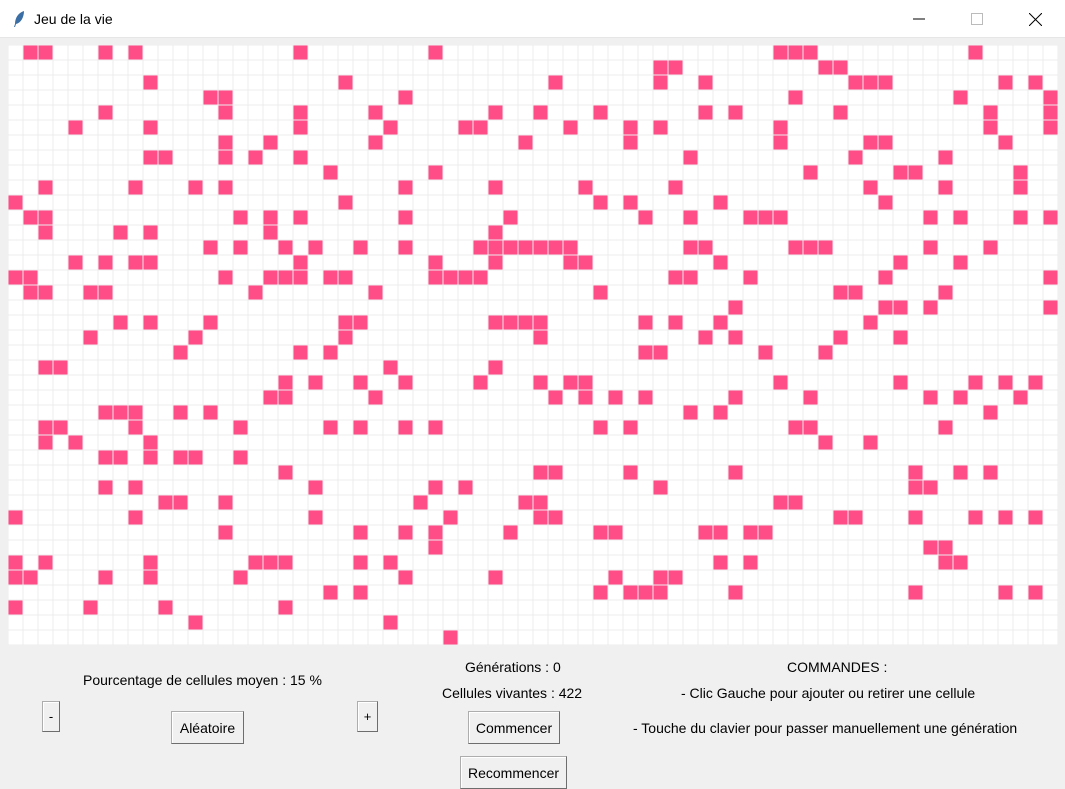  I want to click on maximize-button, so click(977, 19).